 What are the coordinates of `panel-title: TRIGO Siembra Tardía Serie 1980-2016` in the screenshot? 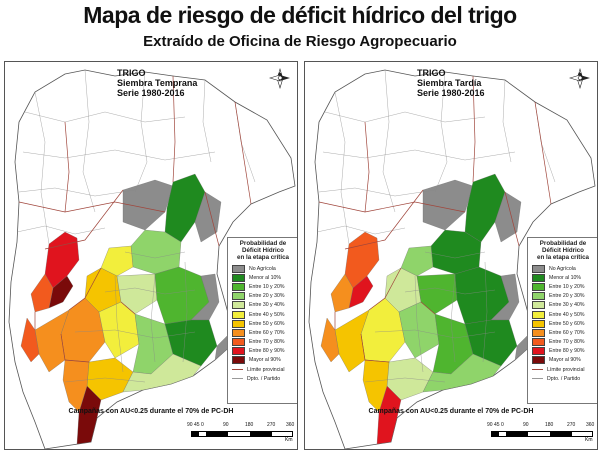 It's located at (451, 83).